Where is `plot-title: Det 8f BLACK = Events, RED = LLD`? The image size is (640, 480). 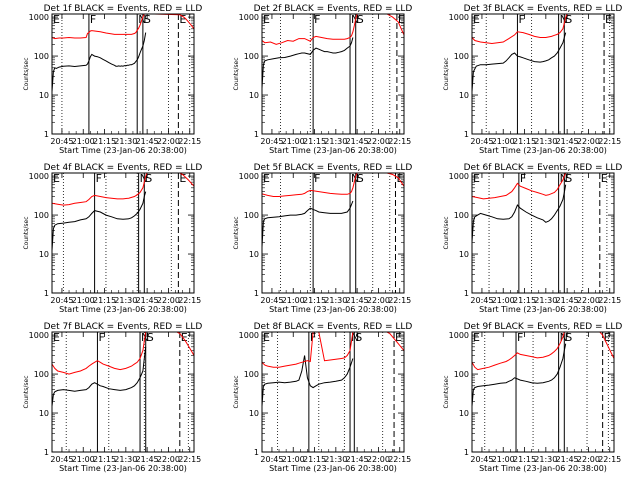
plot-title: Det 8f BLACK = Events, RED = LLD is located at coordinates (333, 327).